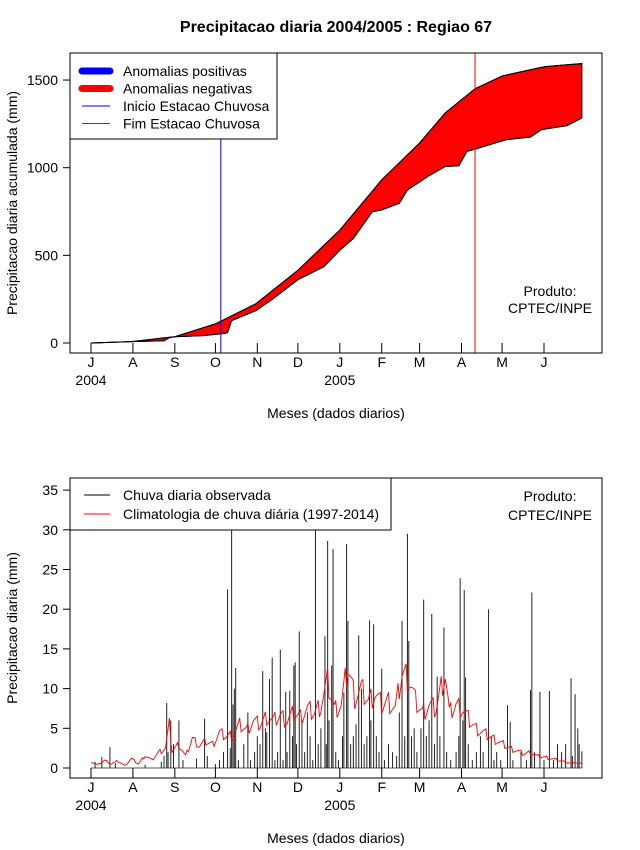 This screenshot has width=640, height=850. Describe the element at coordinates (47, 255) in the screenshot. I see `y-tick-label: 500` at that location.